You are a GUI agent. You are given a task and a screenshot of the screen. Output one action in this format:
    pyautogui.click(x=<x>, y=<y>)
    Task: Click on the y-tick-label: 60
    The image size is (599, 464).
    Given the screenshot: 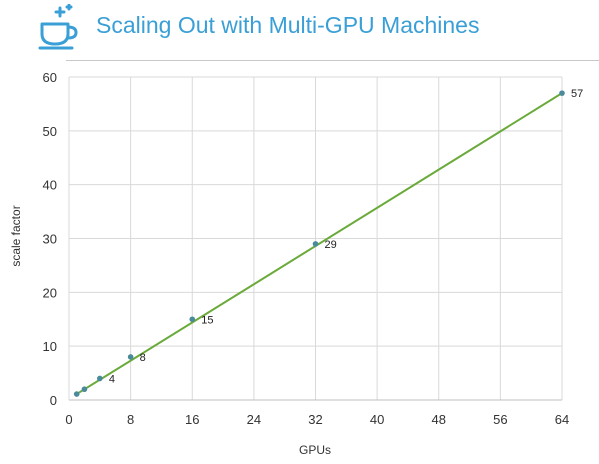 What is the action you would take?
    pyautogui.click(x=50, y=77)
    